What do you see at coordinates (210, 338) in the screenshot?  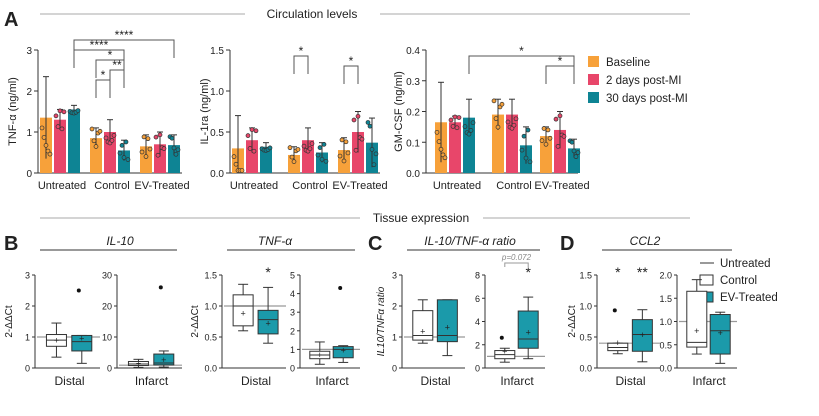 I see `tnfa-ytick-label: 0.5` at bounding box center [210, 338].